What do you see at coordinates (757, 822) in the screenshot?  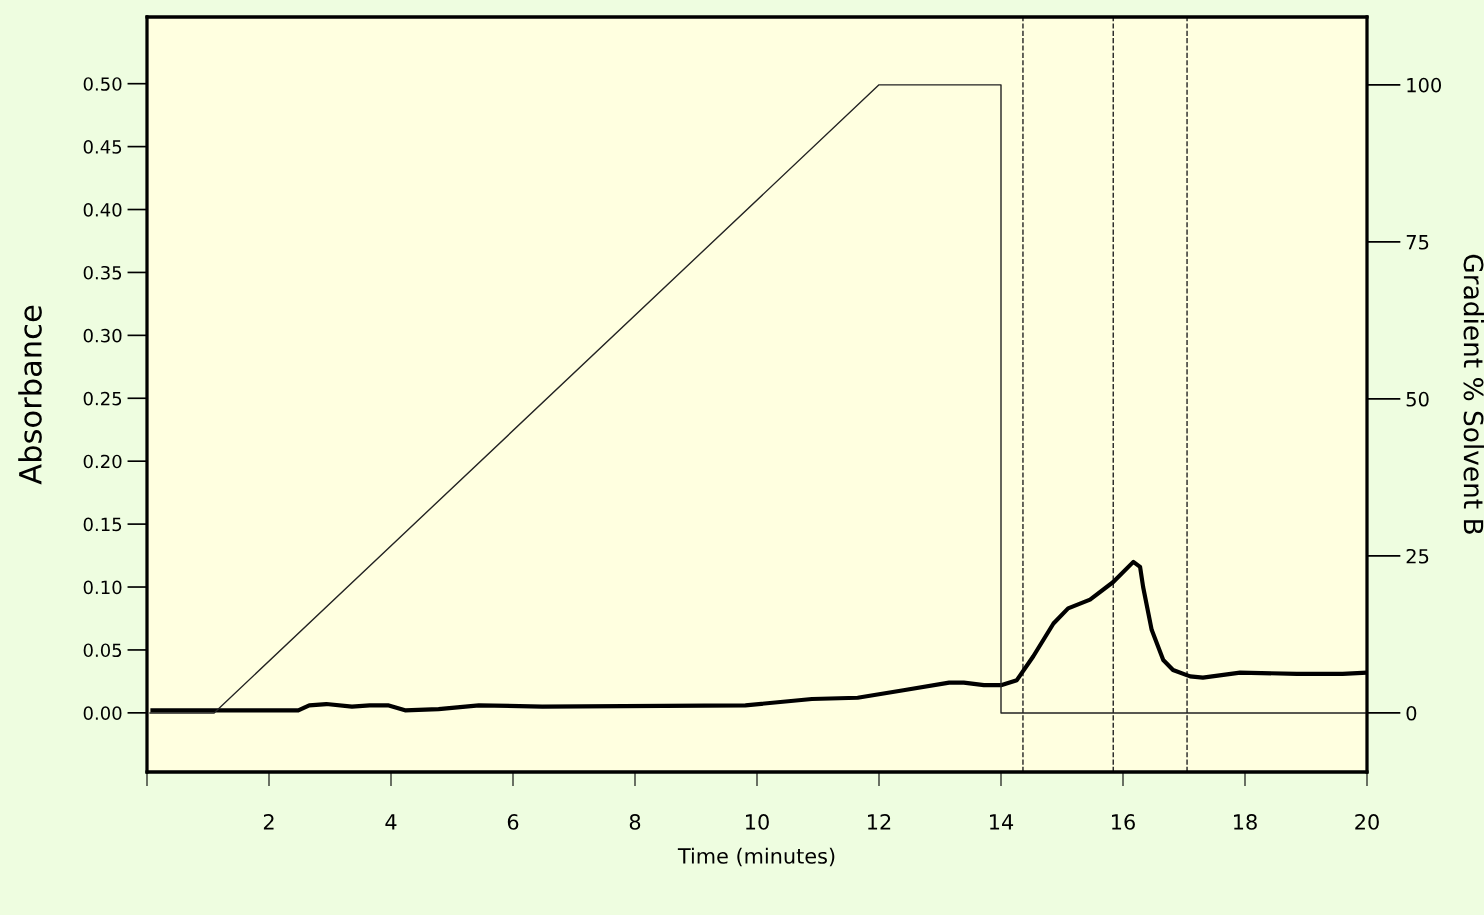 I see `x-tick-label: 10` at bounding box center [757, 822].